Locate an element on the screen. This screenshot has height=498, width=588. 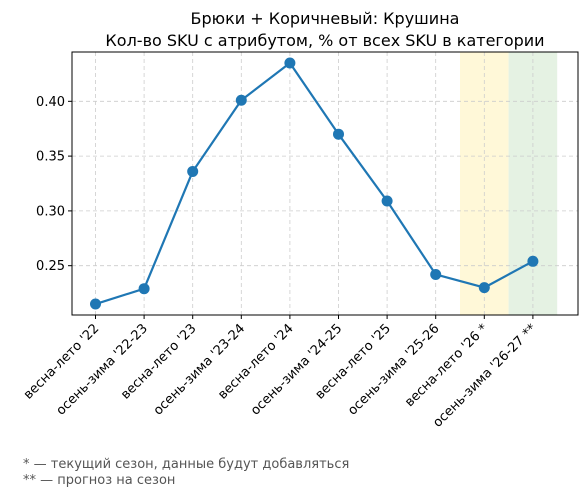
y-tick-label: 0.25 is located at coordinates (50, 266).